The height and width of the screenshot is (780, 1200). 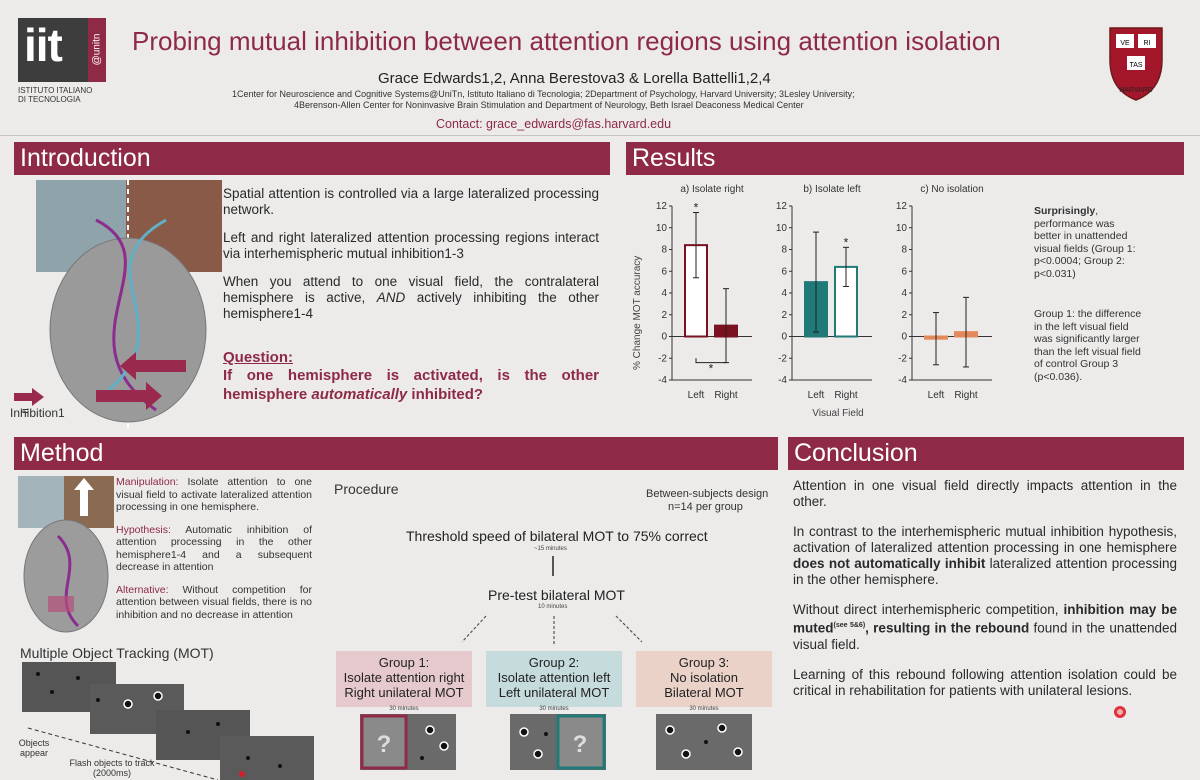 What do you see at coordinates (34, 748) in the screenshot?
I see `mot-objects-appear: Objects appear` at bounding box center [34, 748].